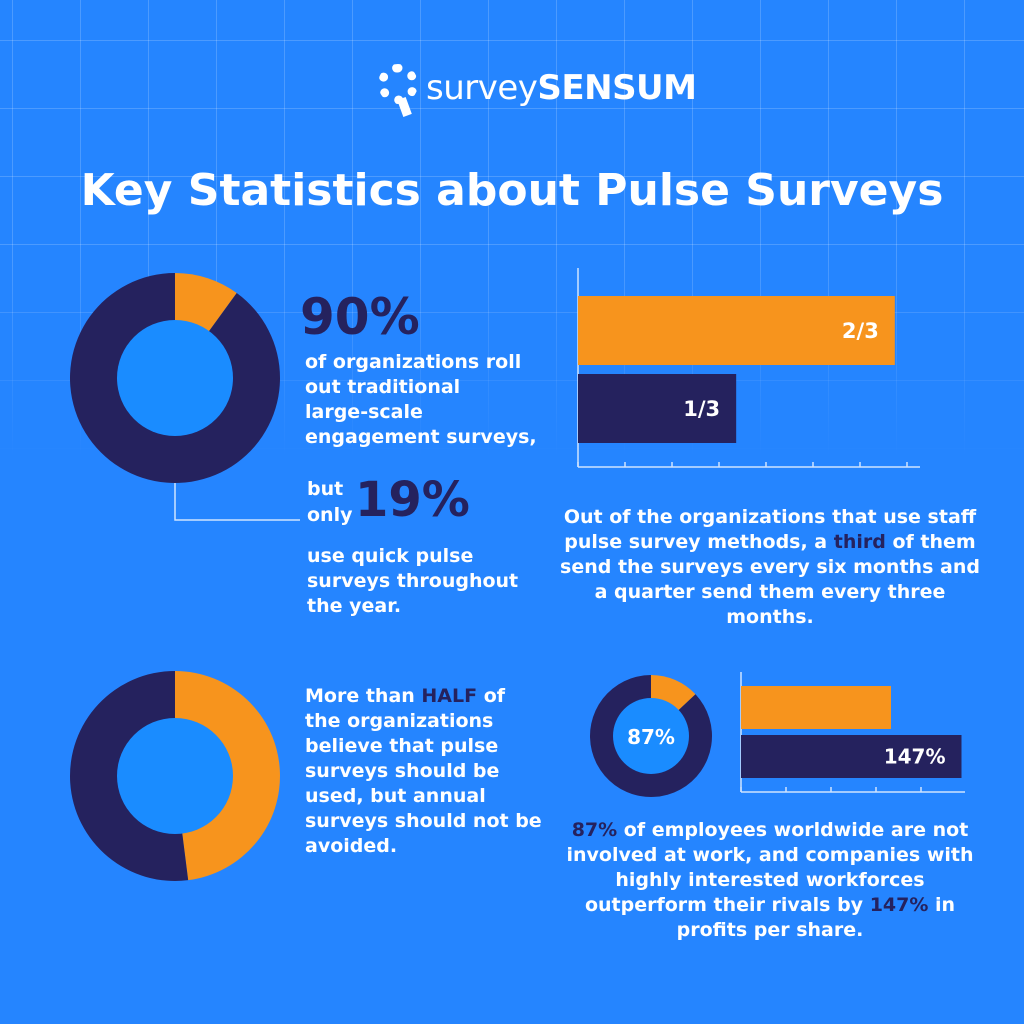 The height and width of the screenshot is (1024, 1024). I want to click on text-line: surveys should not be, so click(423, 821).